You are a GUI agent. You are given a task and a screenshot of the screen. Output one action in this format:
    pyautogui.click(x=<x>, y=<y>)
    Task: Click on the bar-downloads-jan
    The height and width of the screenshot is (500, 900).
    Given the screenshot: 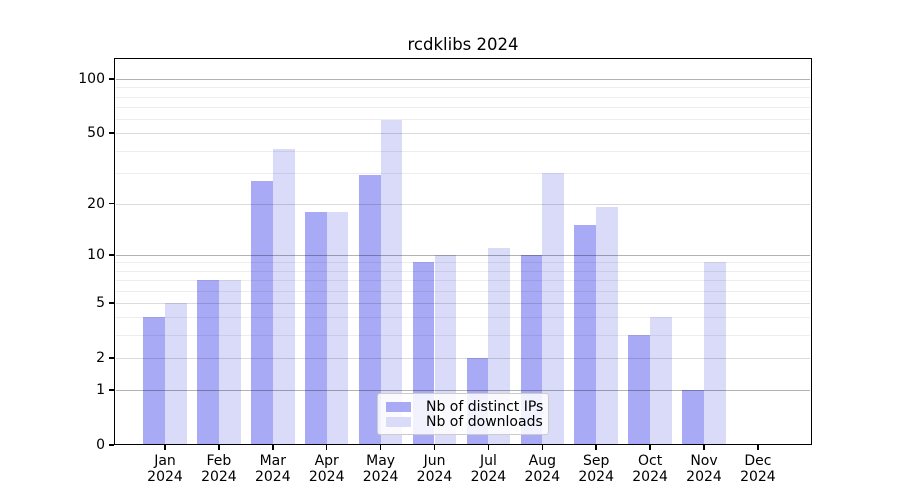 What is the action you would take?
    pyautogui.click(x=176, y=373)
    